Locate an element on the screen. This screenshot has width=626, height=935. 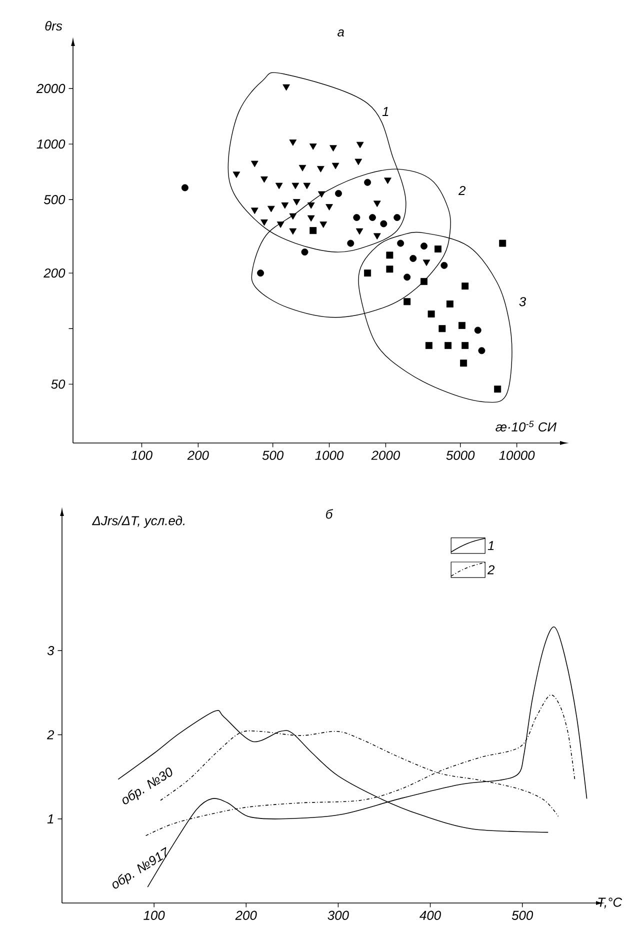
x-axis-title: æ·10$^{-5}$ СИ is located at coordinates (526, 426).